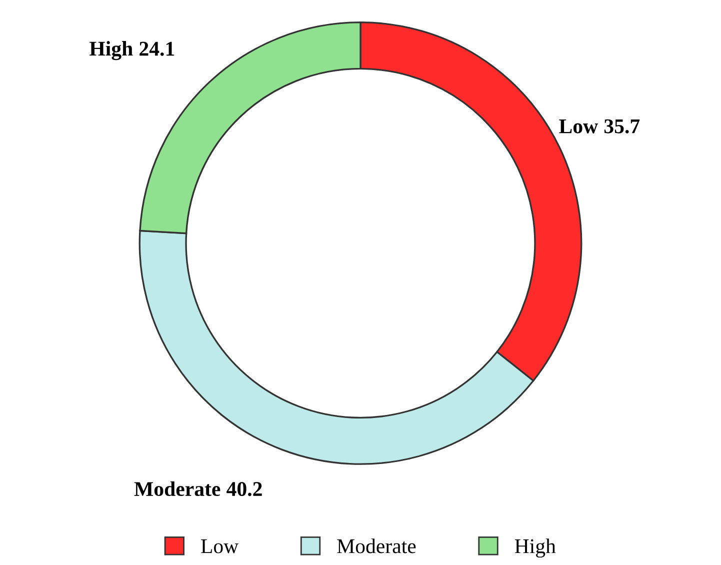  I want to click on legend-label: Low, so click(220, 546).